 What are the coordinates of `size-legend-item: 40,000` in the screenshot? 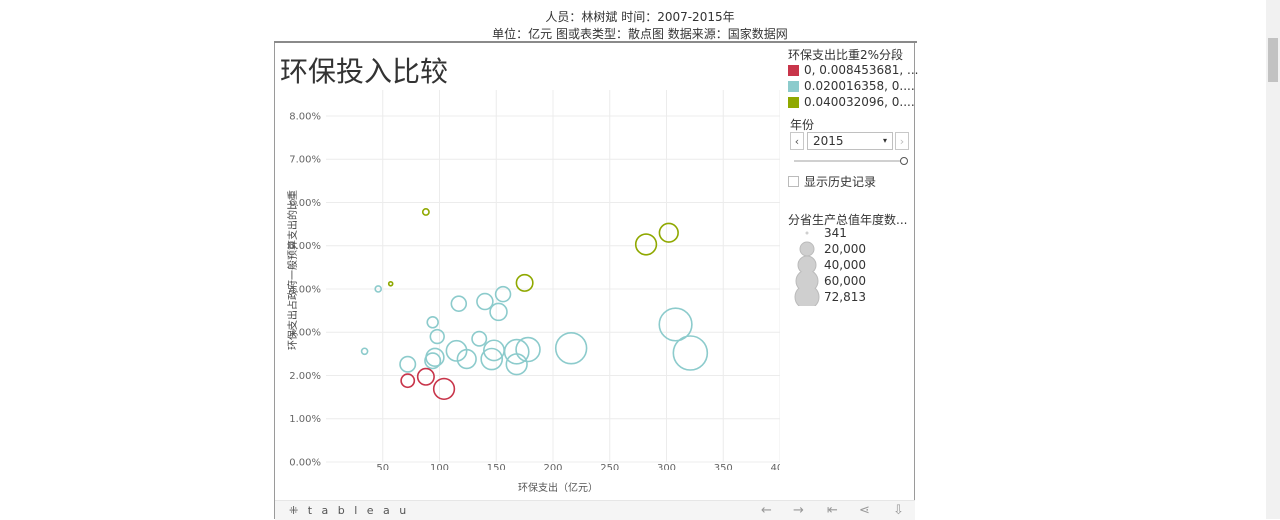 It's located at (828, 265).